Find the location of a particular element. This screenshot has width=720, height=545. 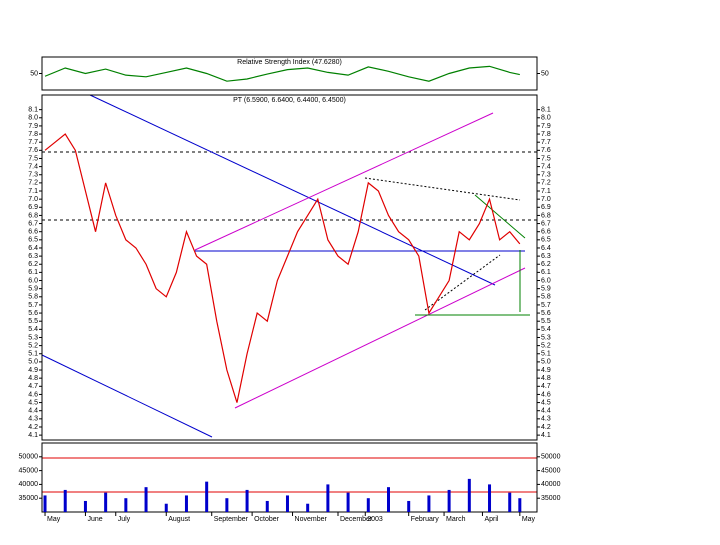

y-tick-label: 5.7 is located at coordinates (546, 305).